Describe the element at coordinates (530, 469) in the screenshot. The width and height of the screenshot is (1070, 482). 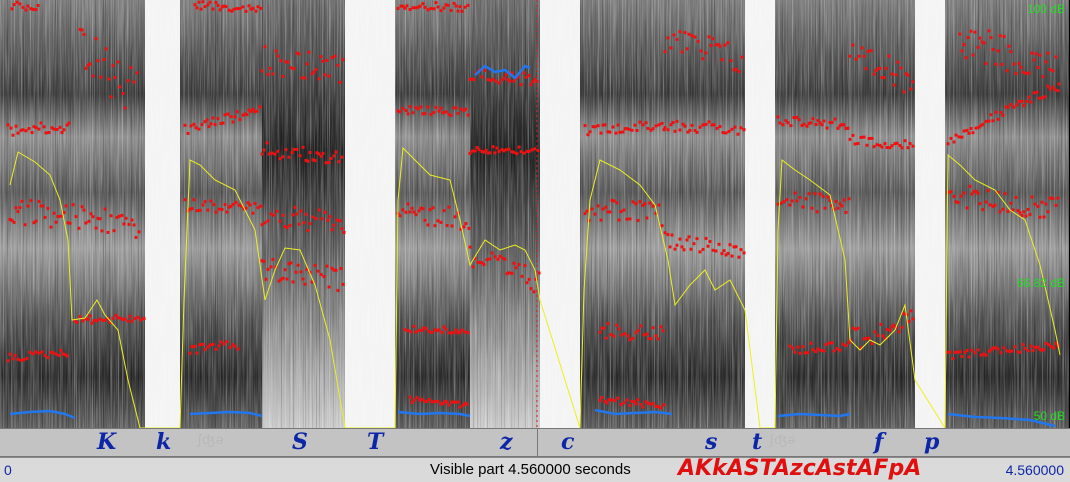
I see `visible-part-label: Visible part 4.560000 seconds` at that location.